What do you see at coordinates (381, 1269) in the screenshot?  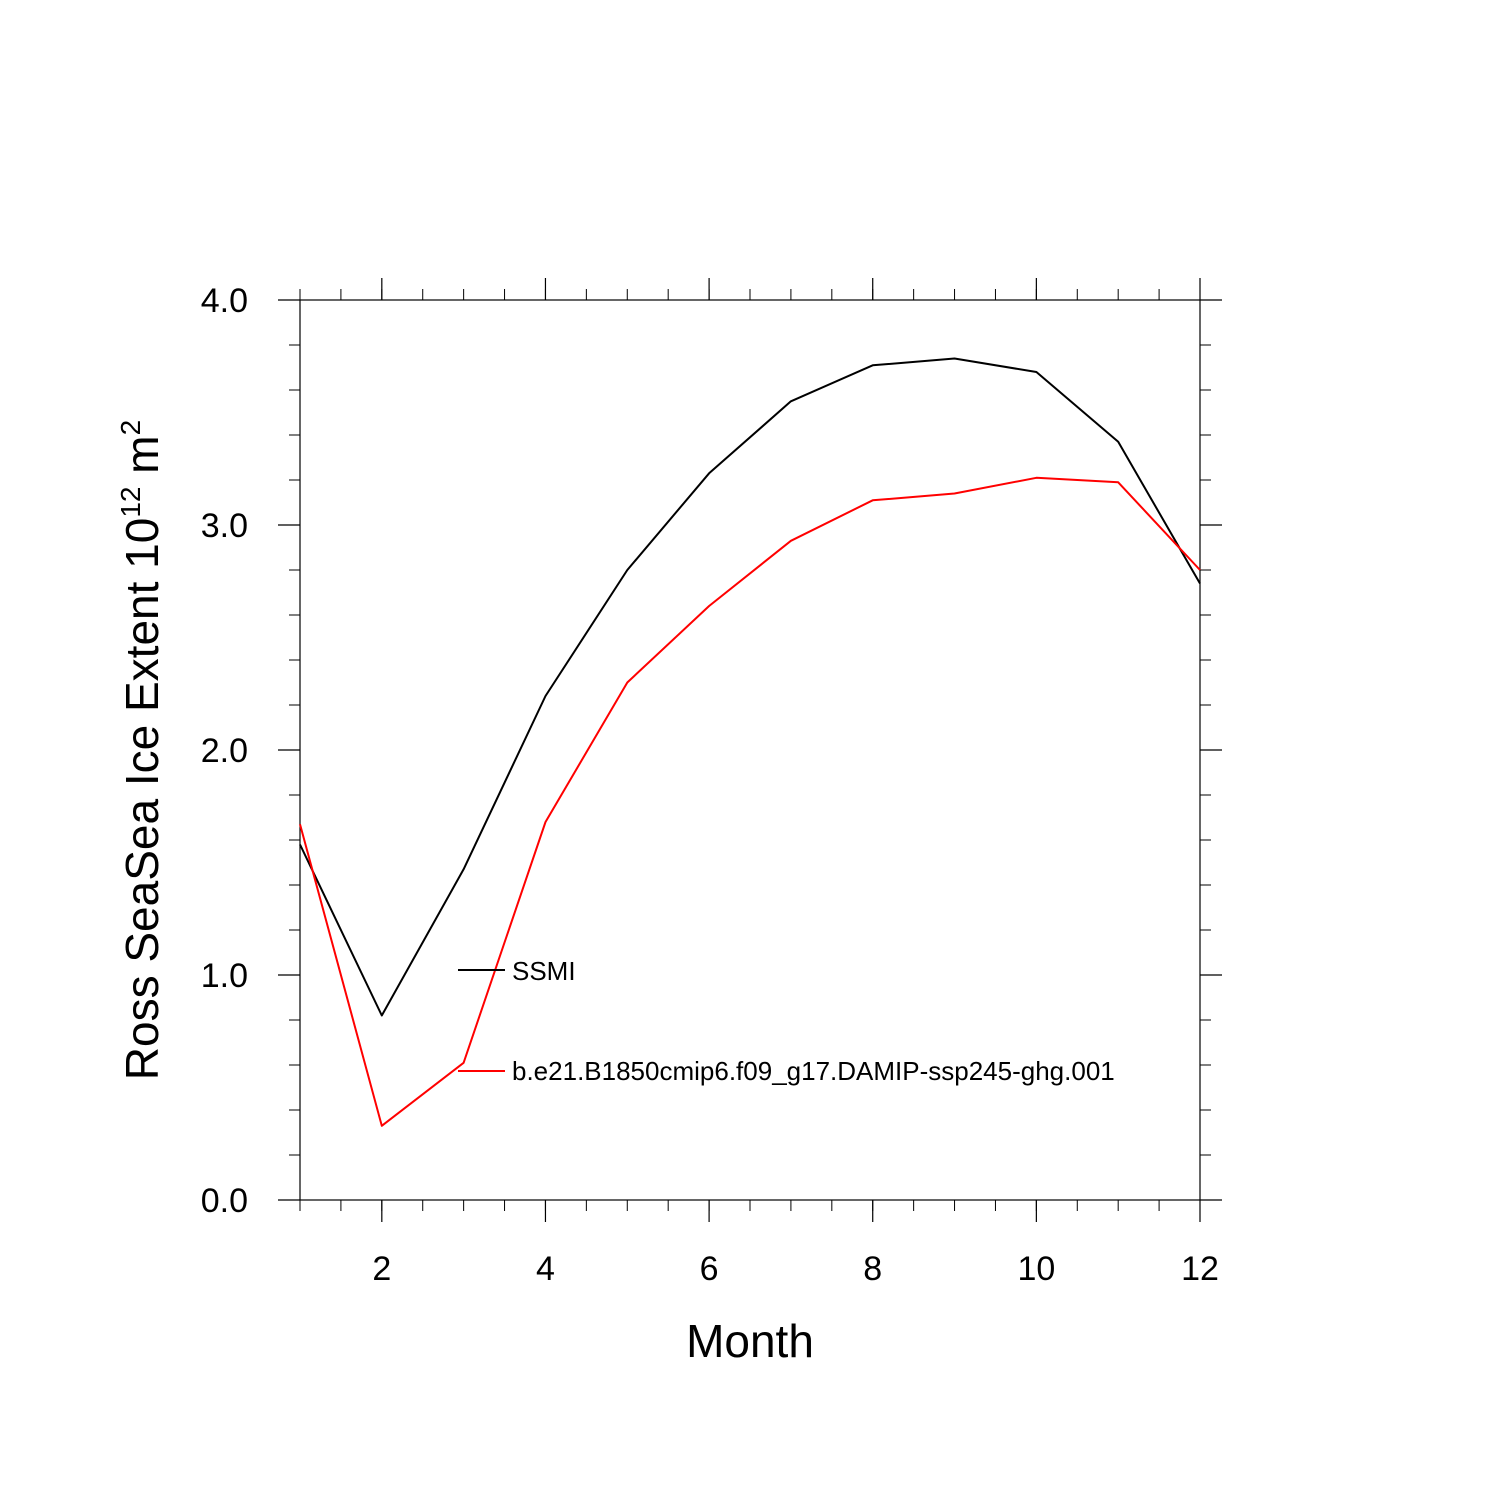 I see `x-tick-label: 2` at bounding box center [381, 1269].